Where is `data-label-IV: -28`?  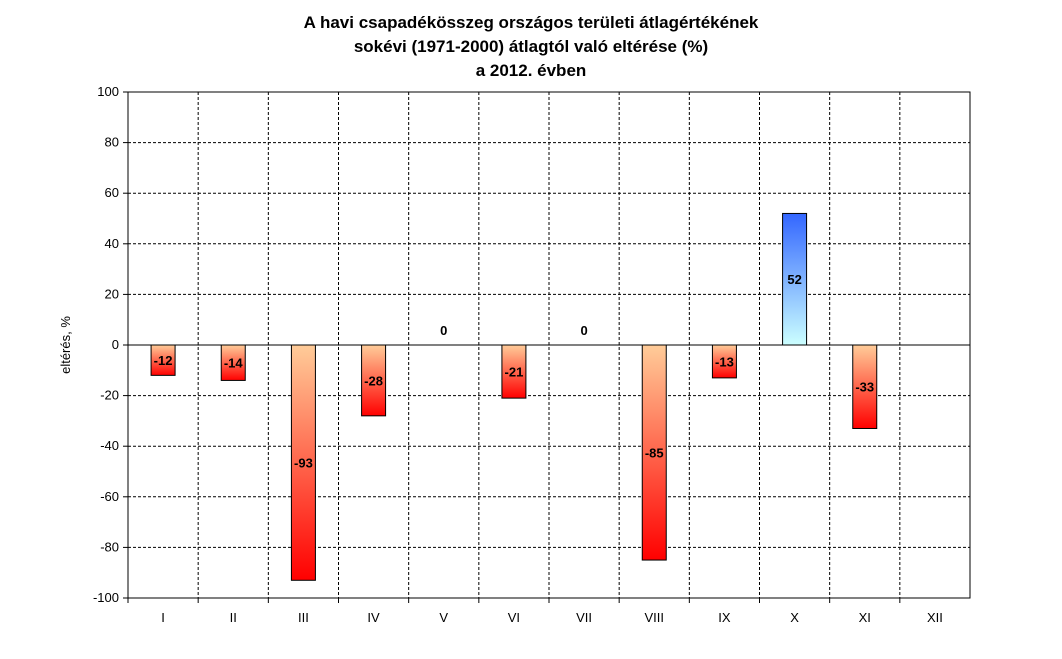 data-label-IV: -28 is located at coordinates (373, 380).